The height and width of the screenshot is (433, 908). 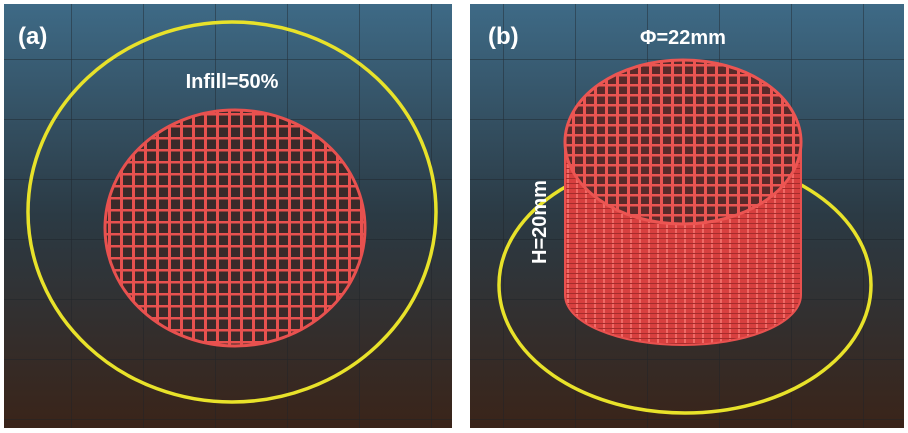 I want to click on panel-label: (b), so click(x=503, y=36).